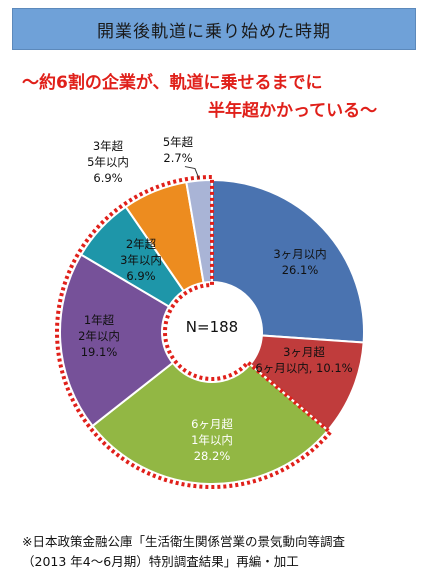 The width and height of the screenshot is (426, 577). Describe the element at coordinates (293, 111) in the screenshot. I see `headline-line-2: 半年超かかっている～` at that location.